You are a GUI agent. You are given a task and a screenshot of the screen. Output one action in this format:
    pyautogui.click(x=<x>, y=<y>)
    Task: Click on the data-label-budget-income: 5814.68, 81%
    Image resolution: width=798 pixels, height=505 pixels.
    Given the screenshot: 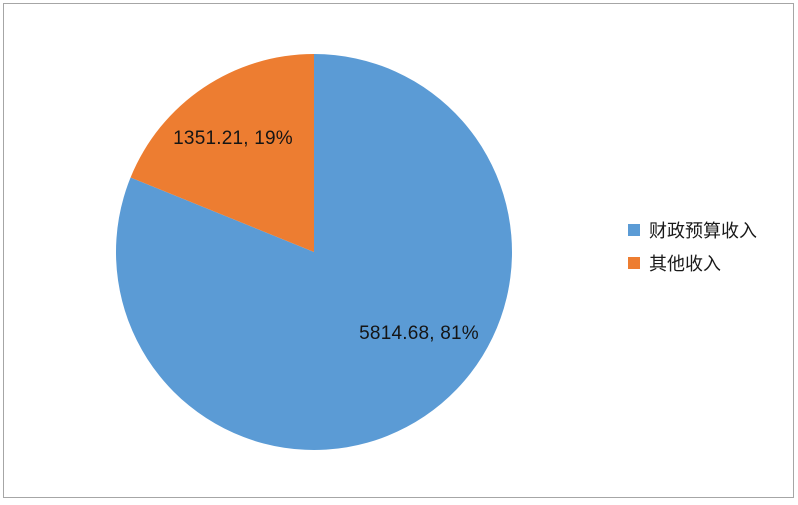 What is the action you would take?
    pyautogui.click(x=419, y=333)
    